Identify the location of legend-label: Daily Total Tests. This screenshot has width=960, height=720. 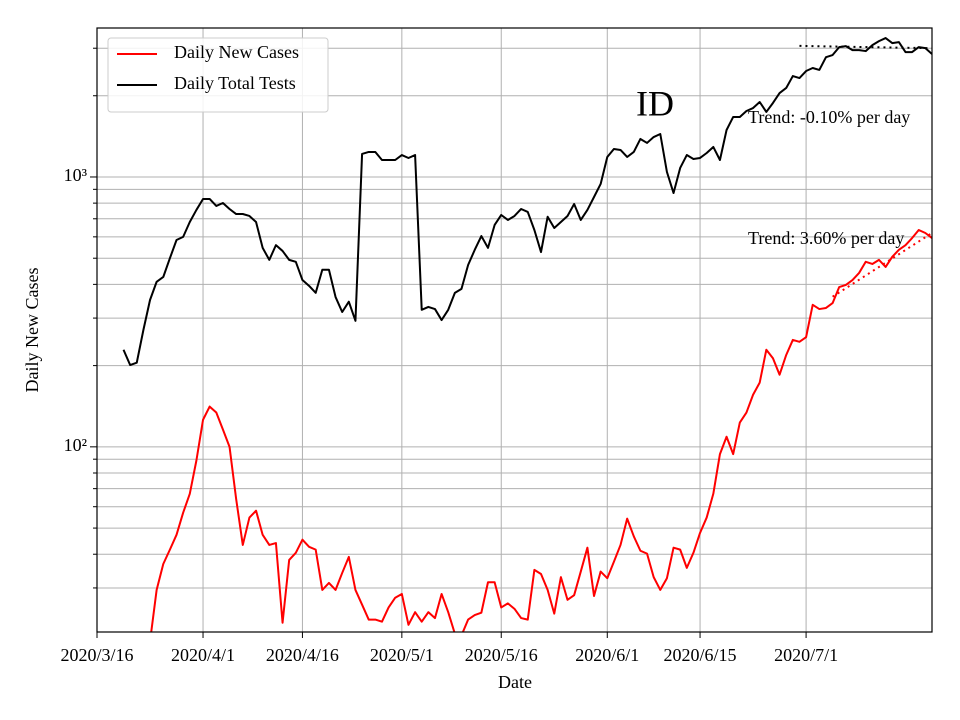
(235, 83).